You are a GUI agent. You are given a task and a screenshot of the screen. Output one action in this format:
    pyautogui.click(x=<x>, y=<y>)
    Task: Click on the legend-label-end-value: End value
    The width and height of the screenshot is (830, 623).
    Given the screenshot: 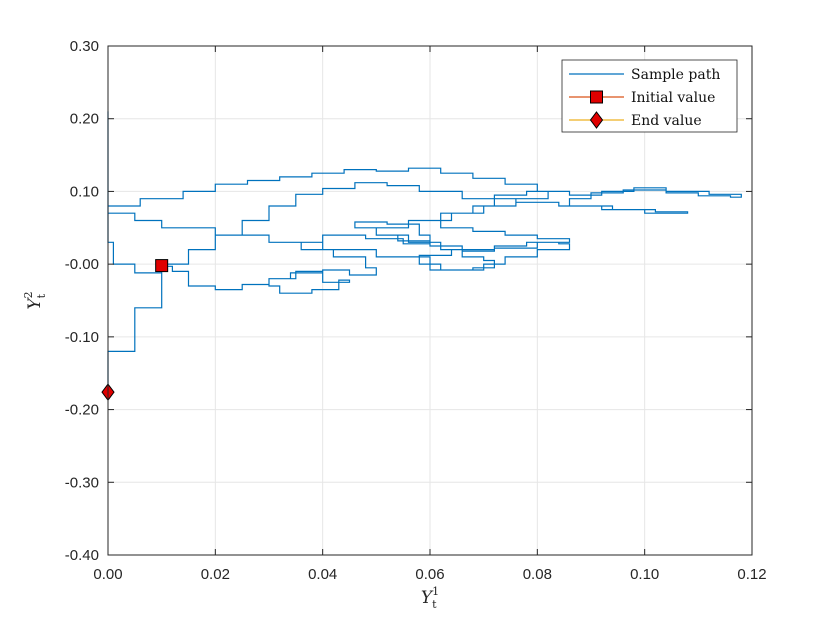 What is the action you would take?
    pyautogui.click(x=666, y=121)
    